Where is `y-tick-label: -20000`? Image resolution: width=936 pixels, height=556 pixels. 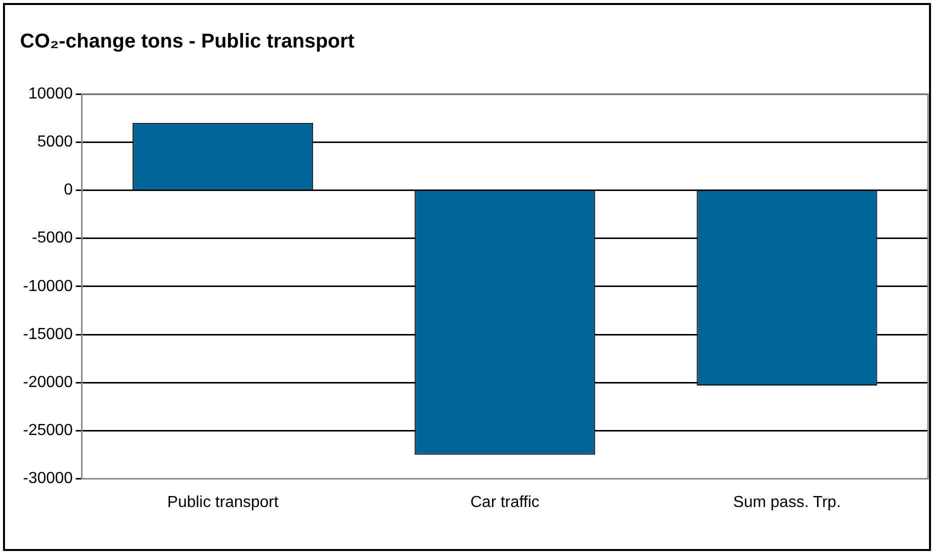
y-tick-label: -20000 is located at coordinates (47, 383).